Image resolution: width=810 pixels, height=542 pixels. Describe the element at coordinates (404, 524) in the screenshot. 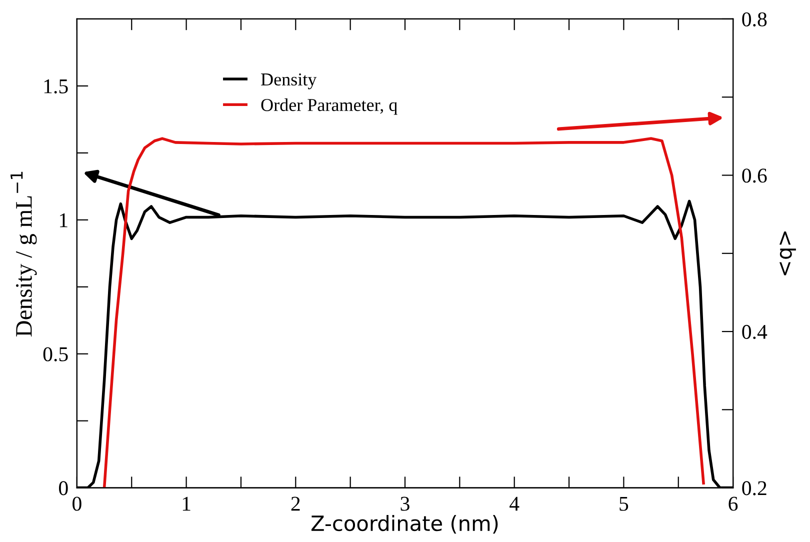

I see `x-axis-title: Z-coordinate (nm)` at that location.